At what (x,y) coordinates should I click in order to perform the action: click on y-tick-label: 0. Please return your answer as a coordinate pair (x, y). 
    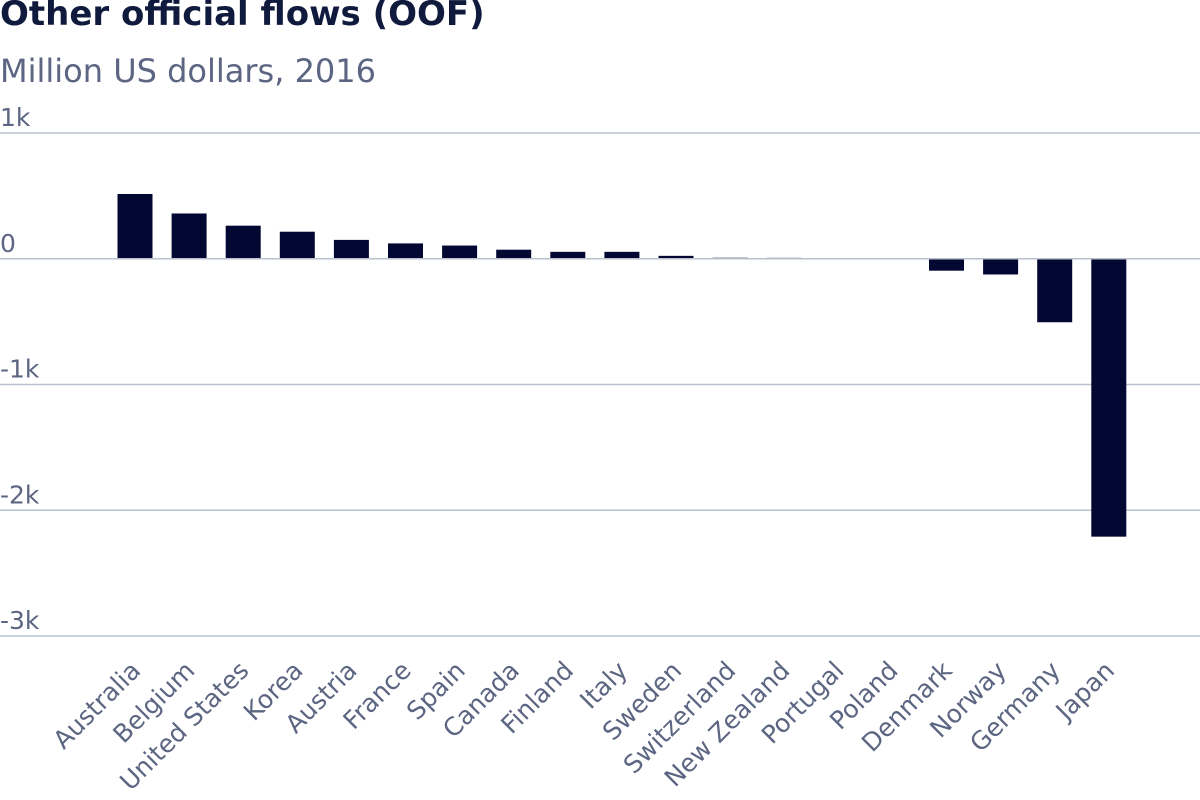
    Looking at the image, I should click on (8, 243).